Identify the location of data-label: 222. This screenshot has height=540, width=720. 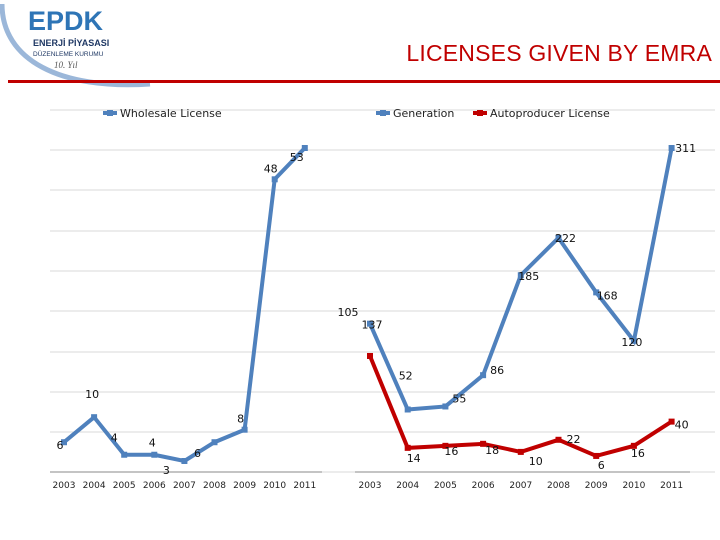
(565, 238).